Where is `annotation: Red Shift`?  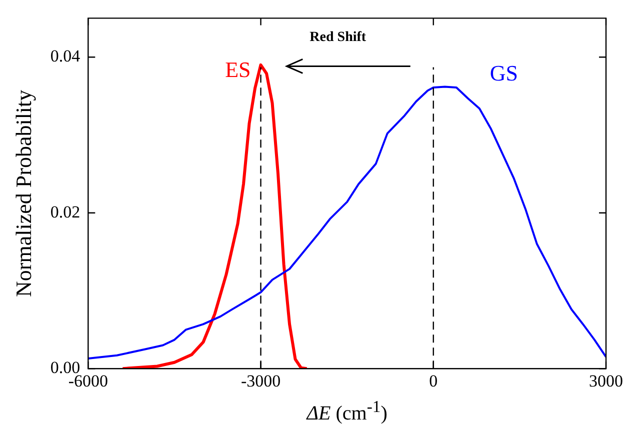
annotation: Red Shift is located at coordinates (338, 38).